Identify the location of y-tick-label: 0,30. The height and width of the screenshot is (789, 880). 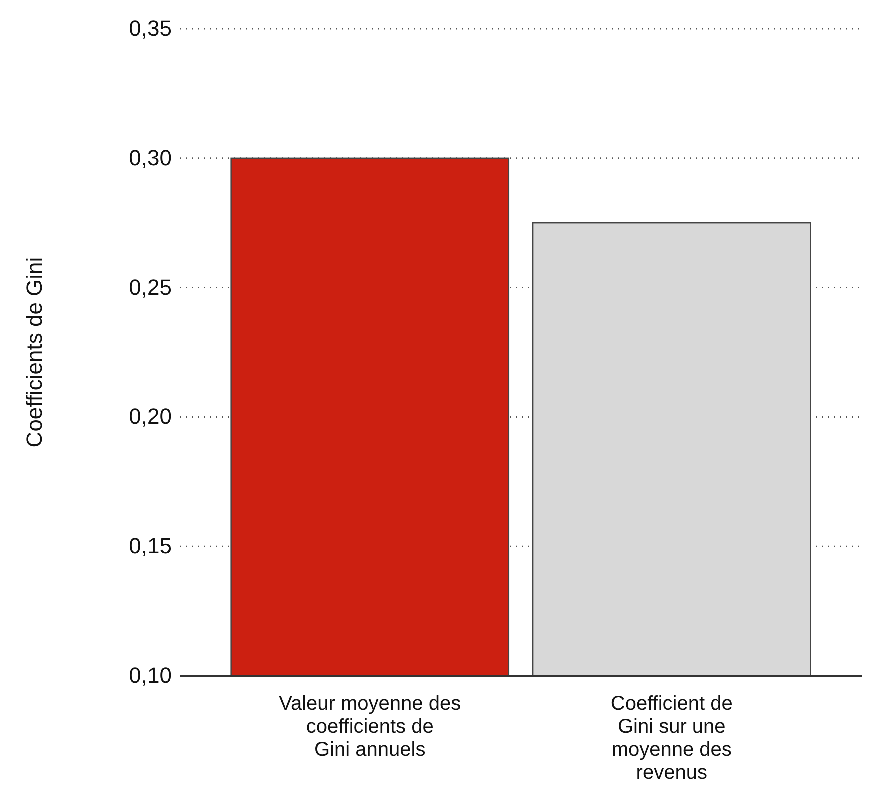
(150, 157).